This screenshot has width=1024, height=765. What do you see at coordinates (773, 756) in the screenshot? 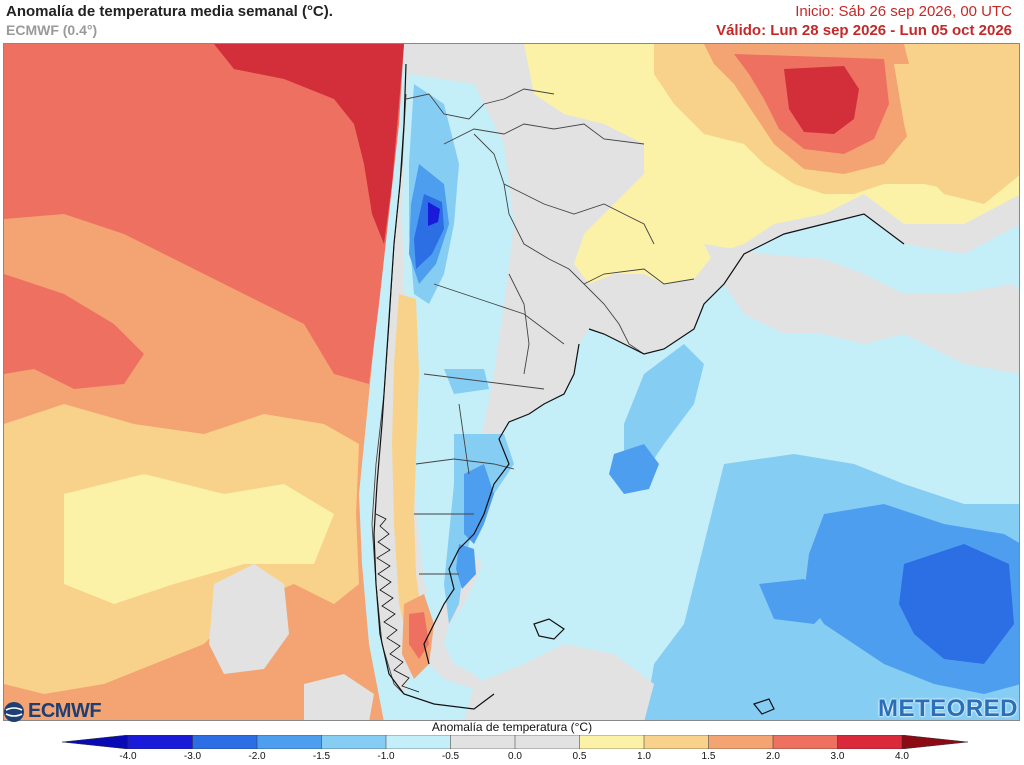
I see `colorbar-tick-label: 2.0` at bounding box center [773, 756].